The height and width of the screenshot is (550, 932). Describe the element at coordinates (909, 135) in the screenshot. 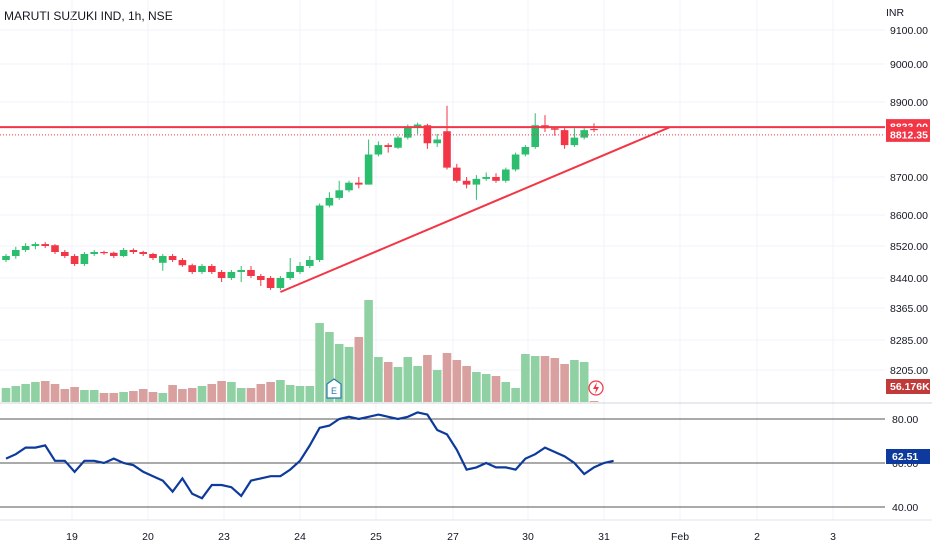

I see `price-tag-1: 8812.35` at that location.